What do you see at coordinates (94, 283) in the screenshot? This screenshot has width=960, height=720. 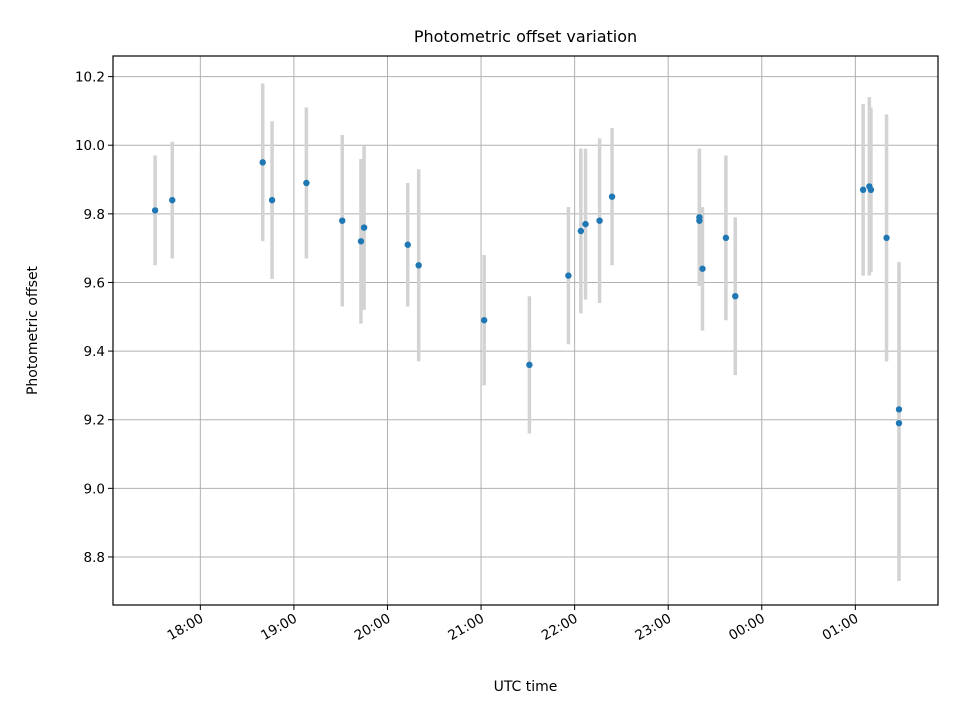 I see `y-tick-label: 9.6` at bounding box center [94, 283].